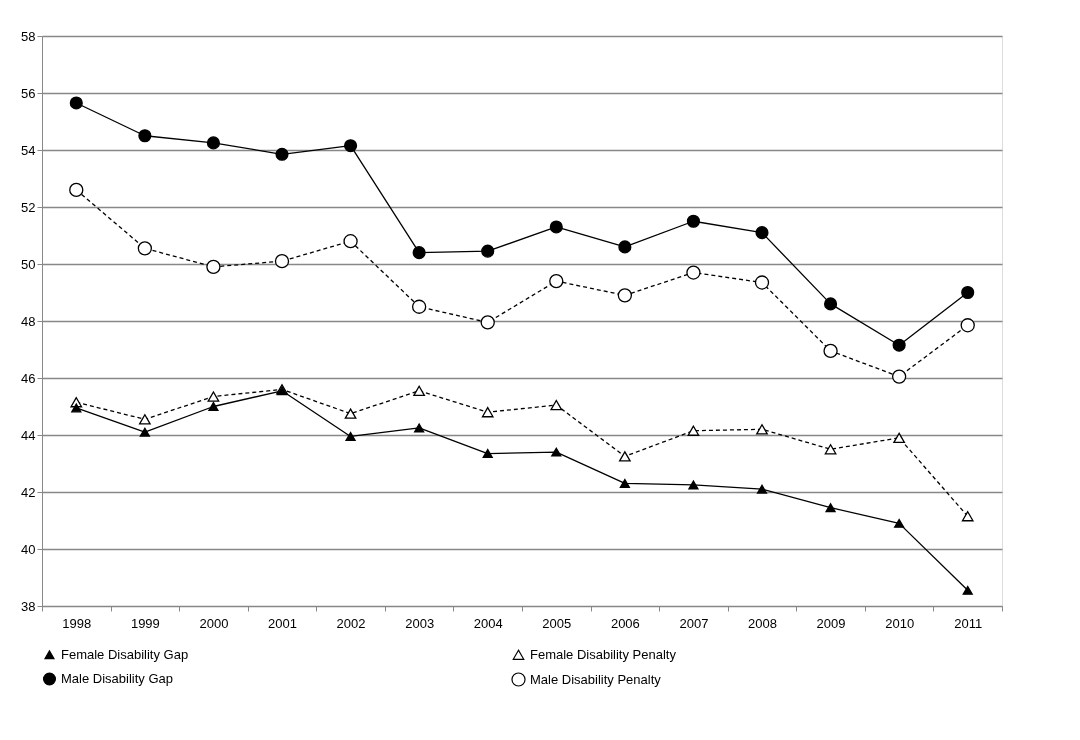 This screenshot has width=1080, height=740. Describe the element at coordinates (145, 623) in the screenshot. I see `x-tick-label: 1999` at that location.